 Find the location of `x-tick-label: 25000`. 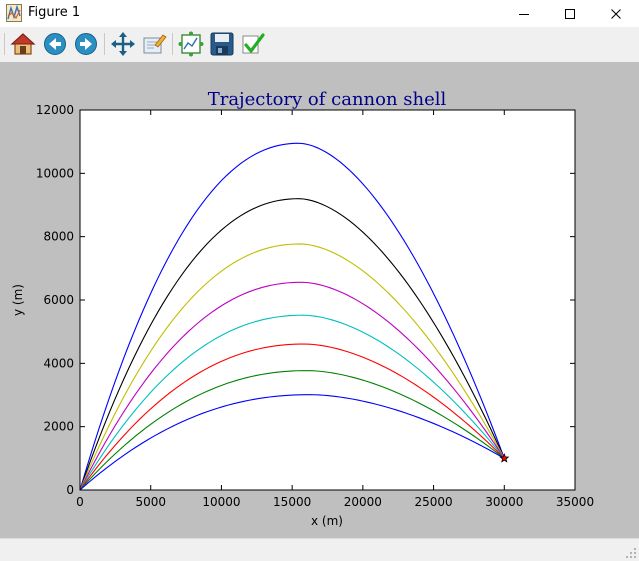

x-tick-label: 25000 is located at coordinates (433, 502).